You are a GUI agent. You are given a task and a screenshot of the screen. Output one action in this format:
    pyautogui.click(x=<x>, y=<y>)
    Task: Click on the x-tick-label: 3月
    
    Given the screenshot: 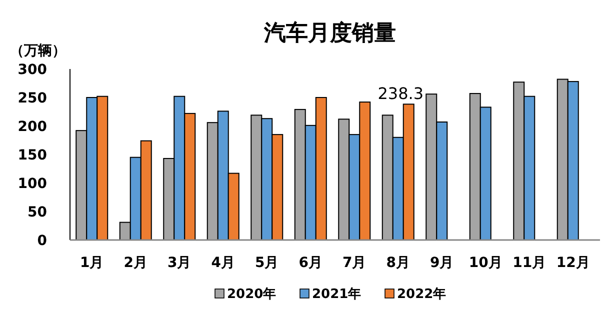 What is the action you would take?
    pyautogui.click(x=180, y=263)
    